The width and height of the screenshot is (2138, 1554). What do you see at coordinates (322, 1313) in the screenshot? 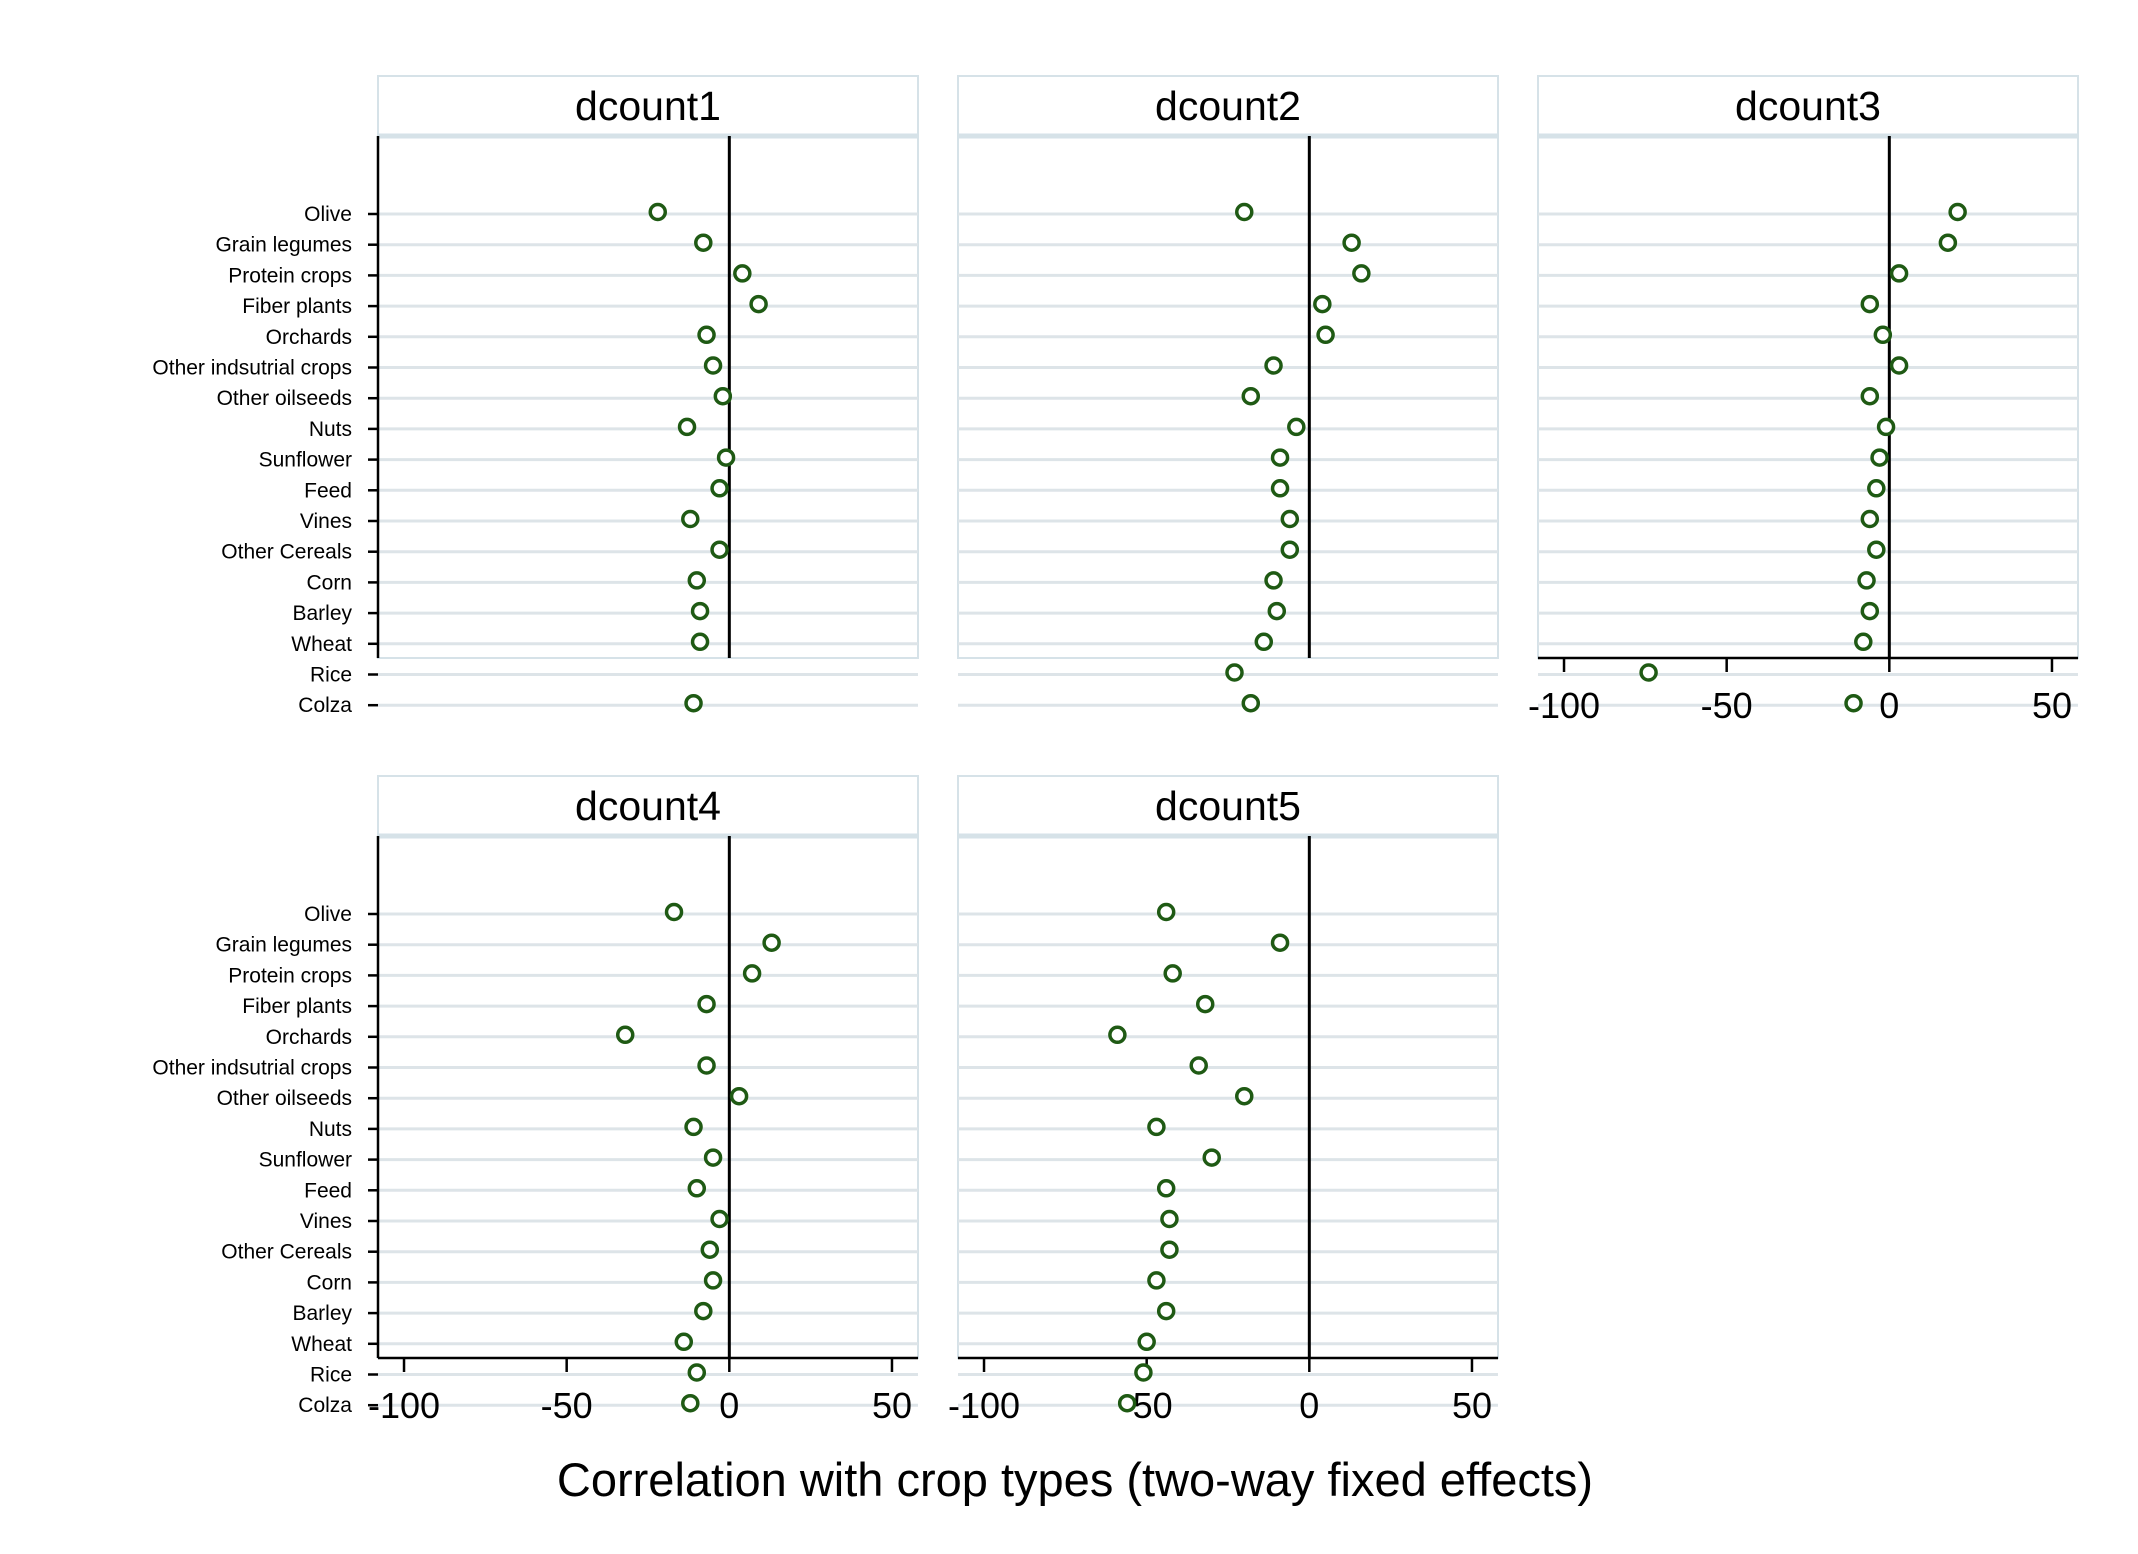
I see `y-tick-label: Barley` at bounding box center [322, 1313].